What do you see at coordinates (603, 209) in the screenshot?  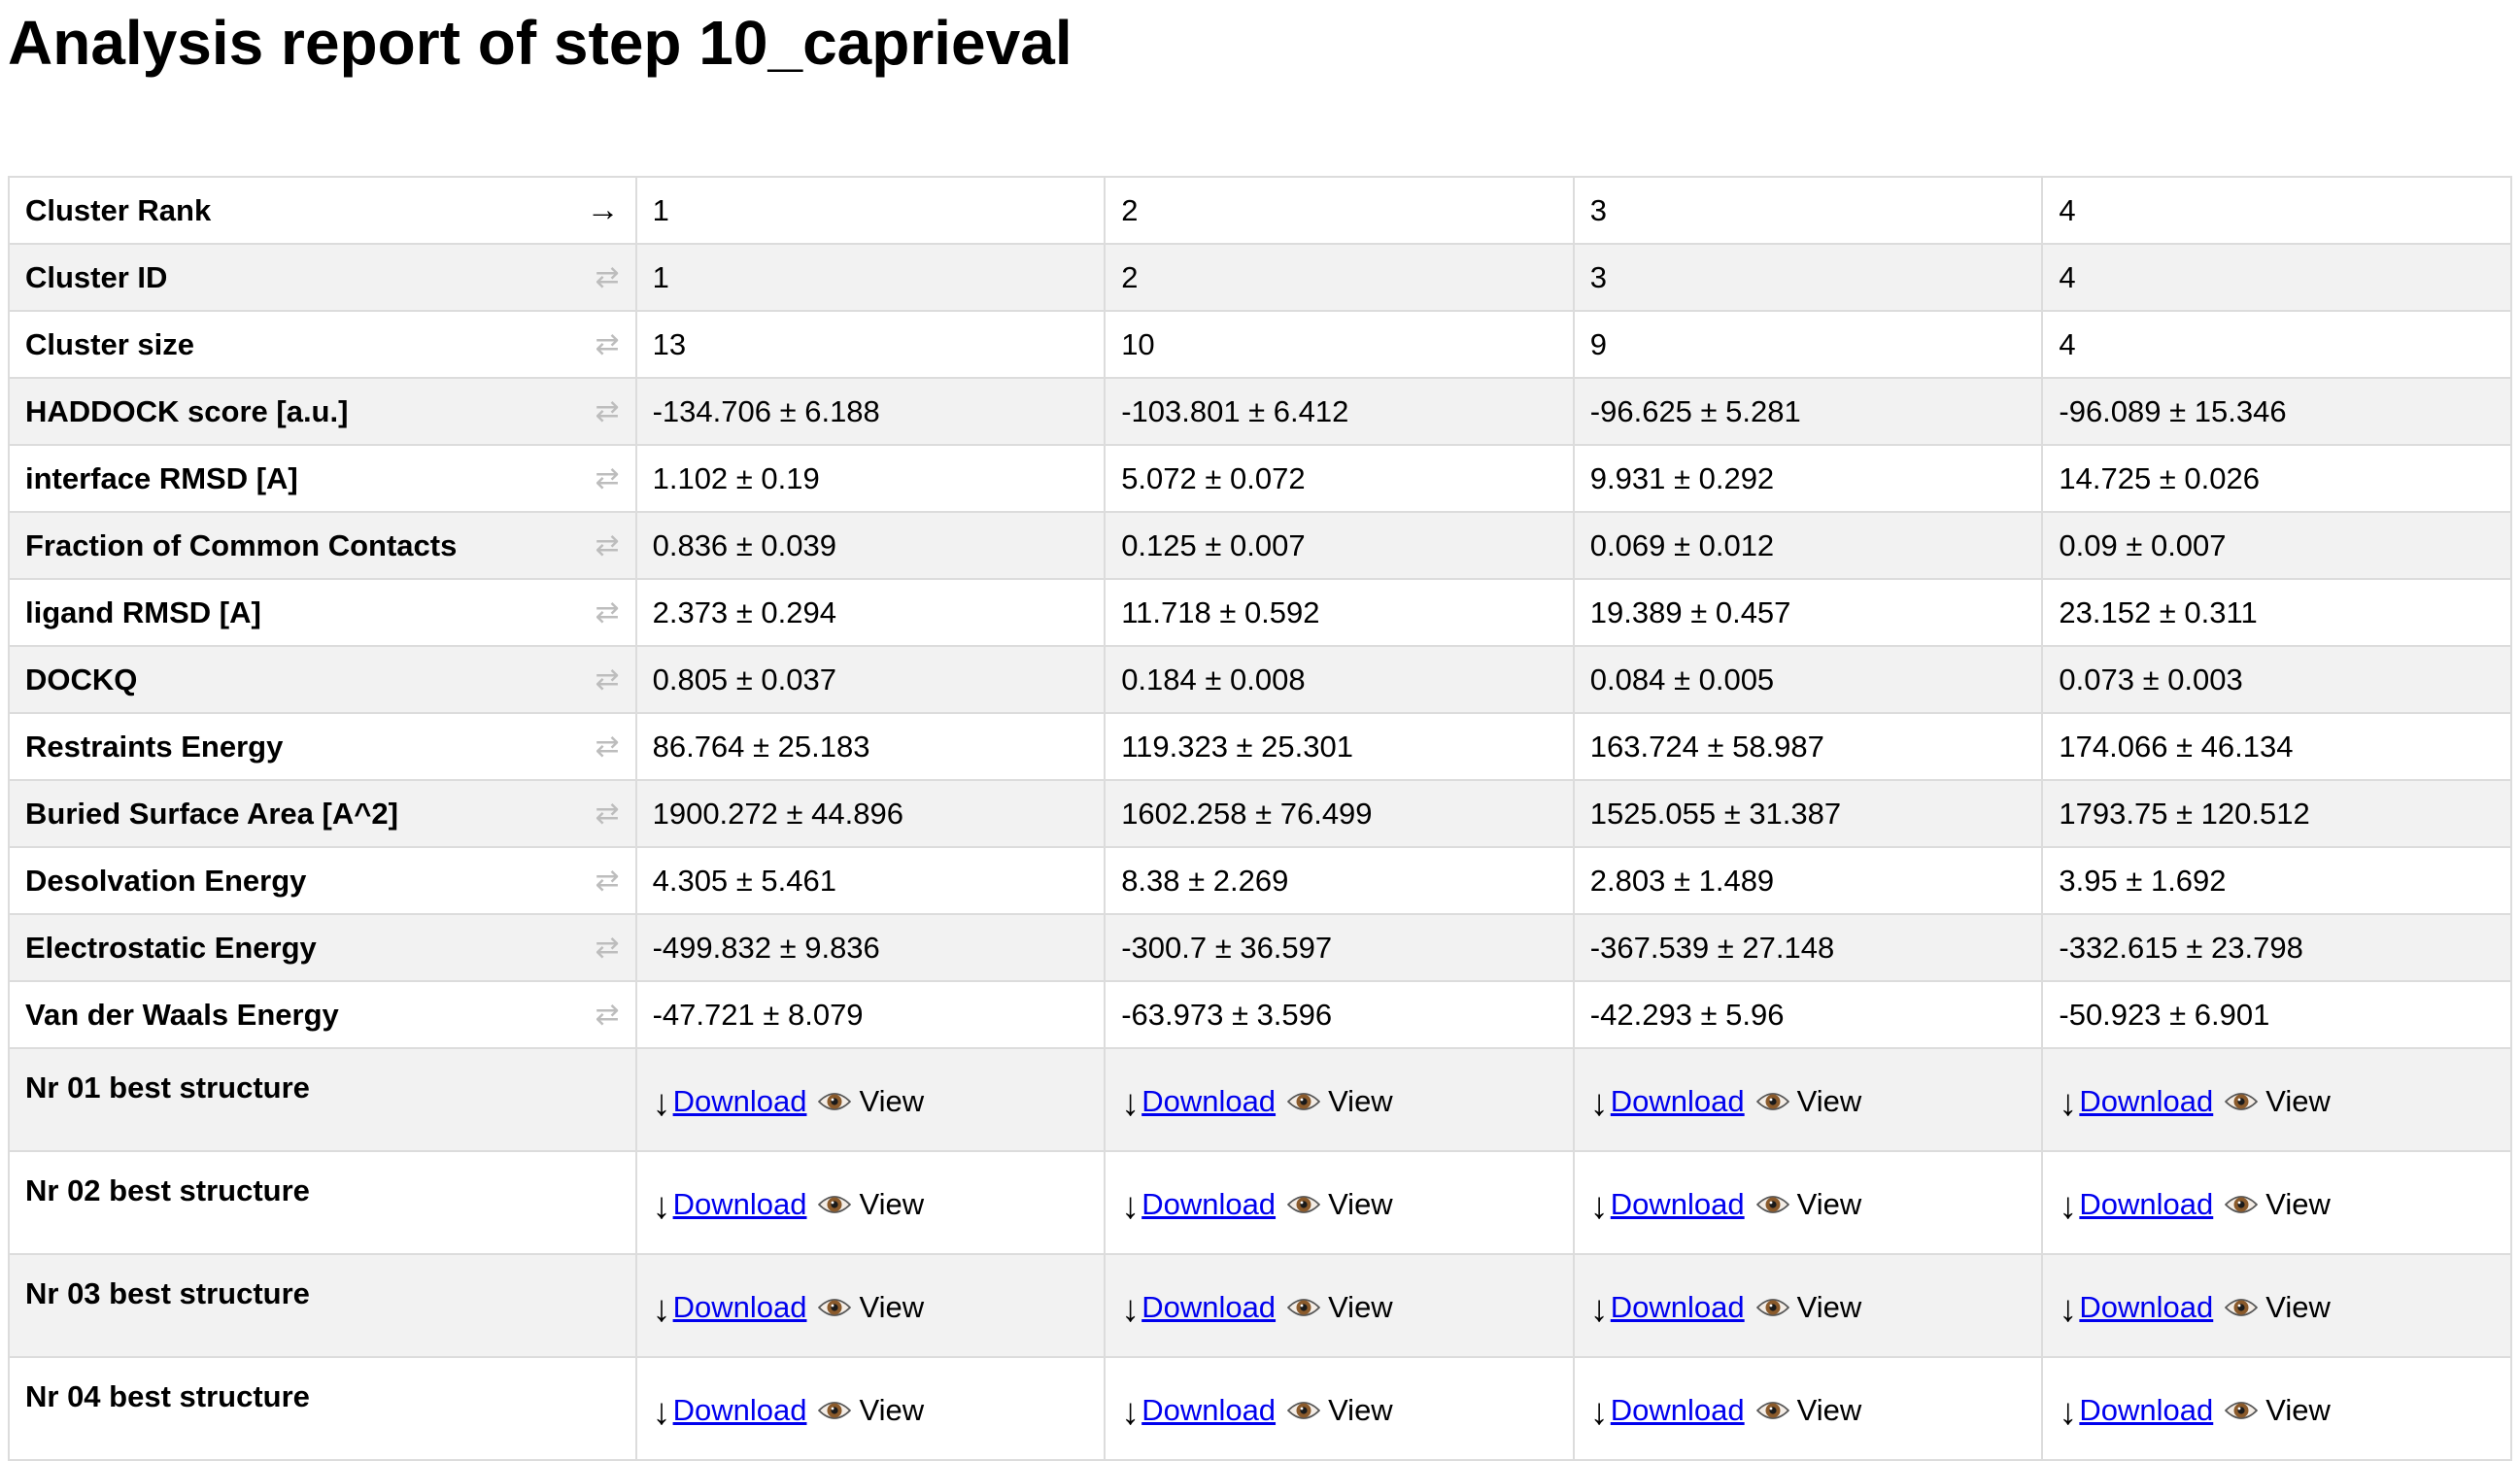 I see `sort-arrow-icon: →` at bounding box center [603, 209].